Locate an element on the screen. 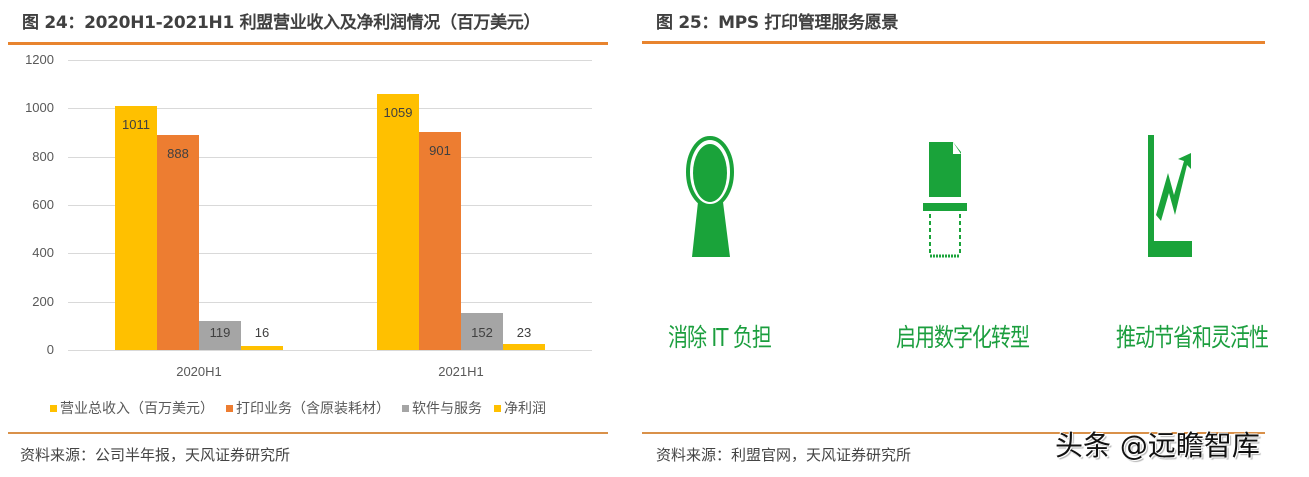  bar-value-label: 152 is located at coordinates (482, 332).